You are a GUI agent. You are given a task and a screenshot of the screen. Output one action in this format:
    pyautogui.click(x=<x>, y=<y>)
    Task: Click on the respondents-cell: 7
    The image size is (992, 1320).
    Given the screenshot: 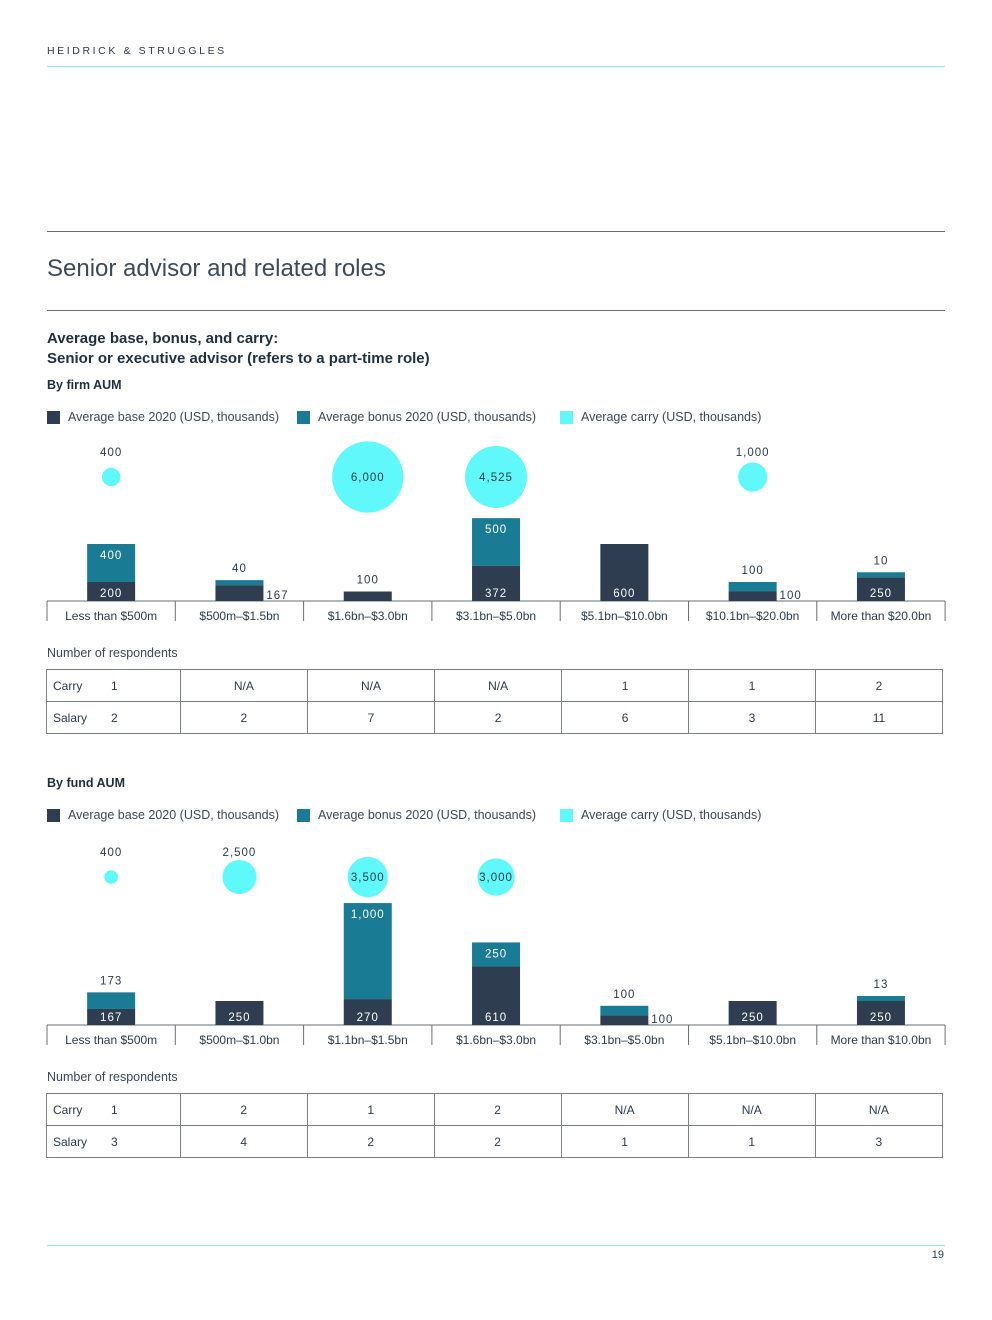 What is the action you would take?
    pyautogui.click(x=371, y=717)
    